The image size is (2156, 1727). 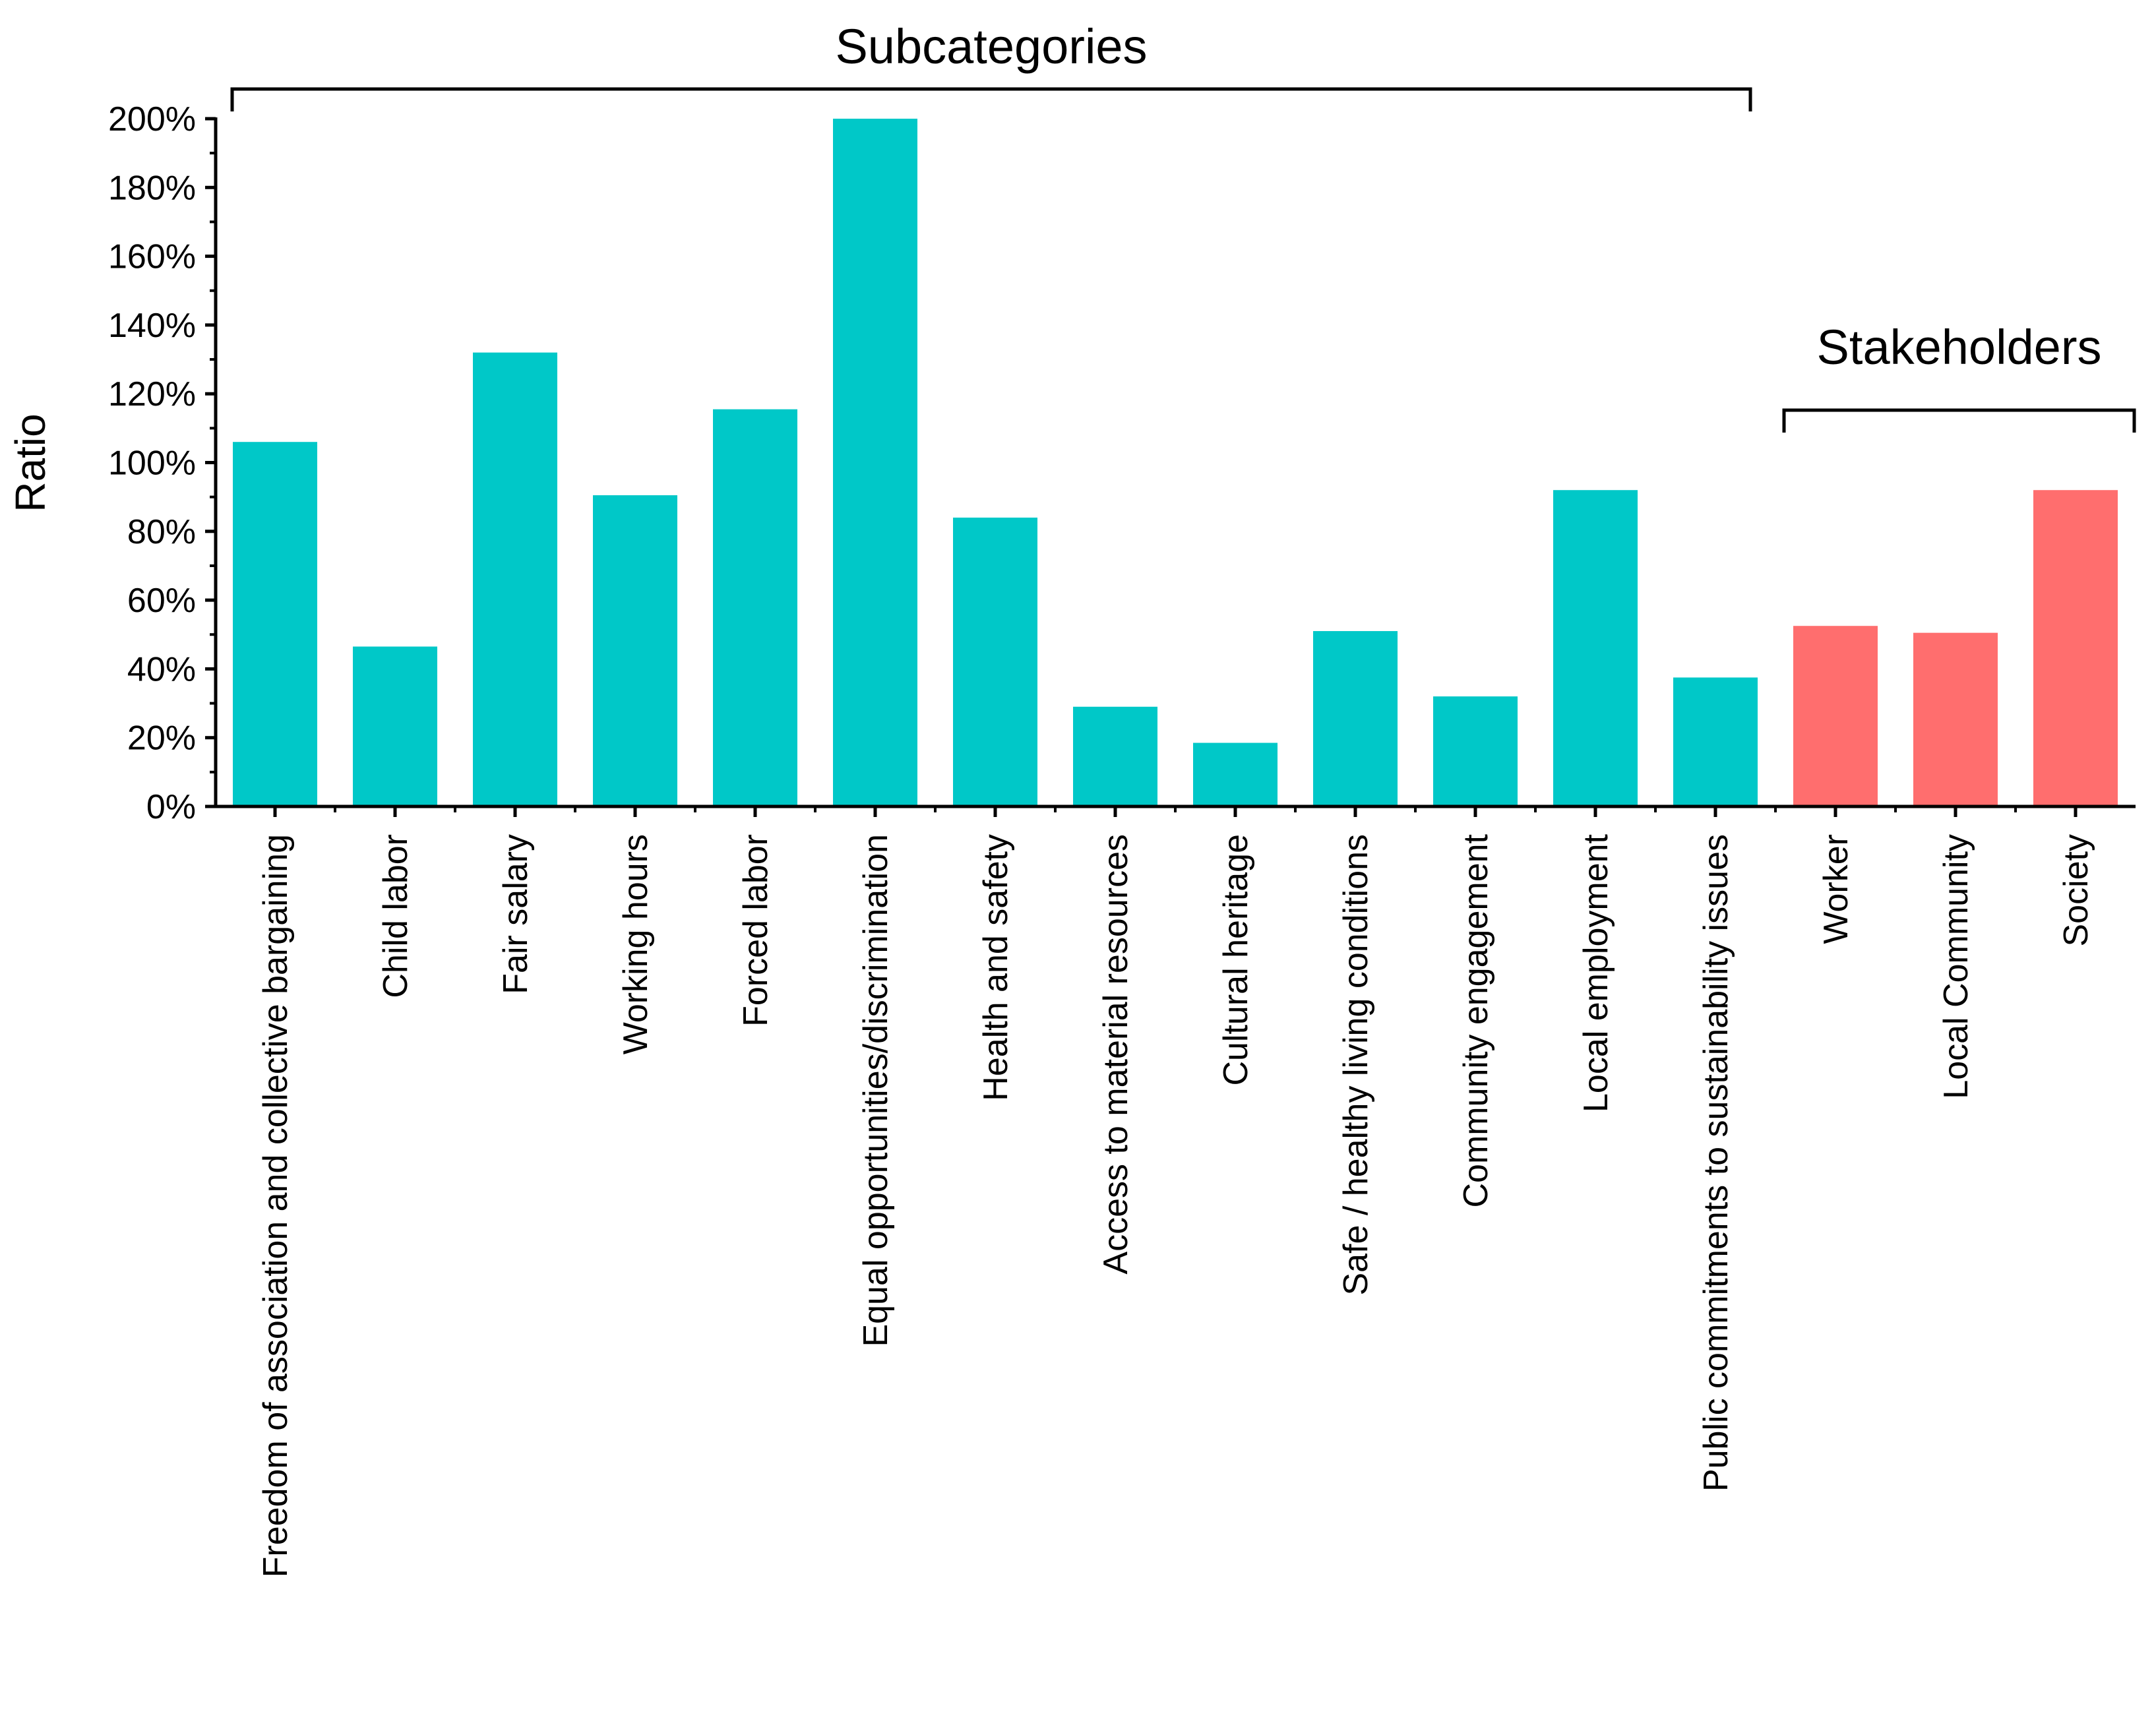 What do you see at coordinates (1836, 889) in the screenshot?
I see `x-tick-label: Worker` at bounding box center [1836, 889].